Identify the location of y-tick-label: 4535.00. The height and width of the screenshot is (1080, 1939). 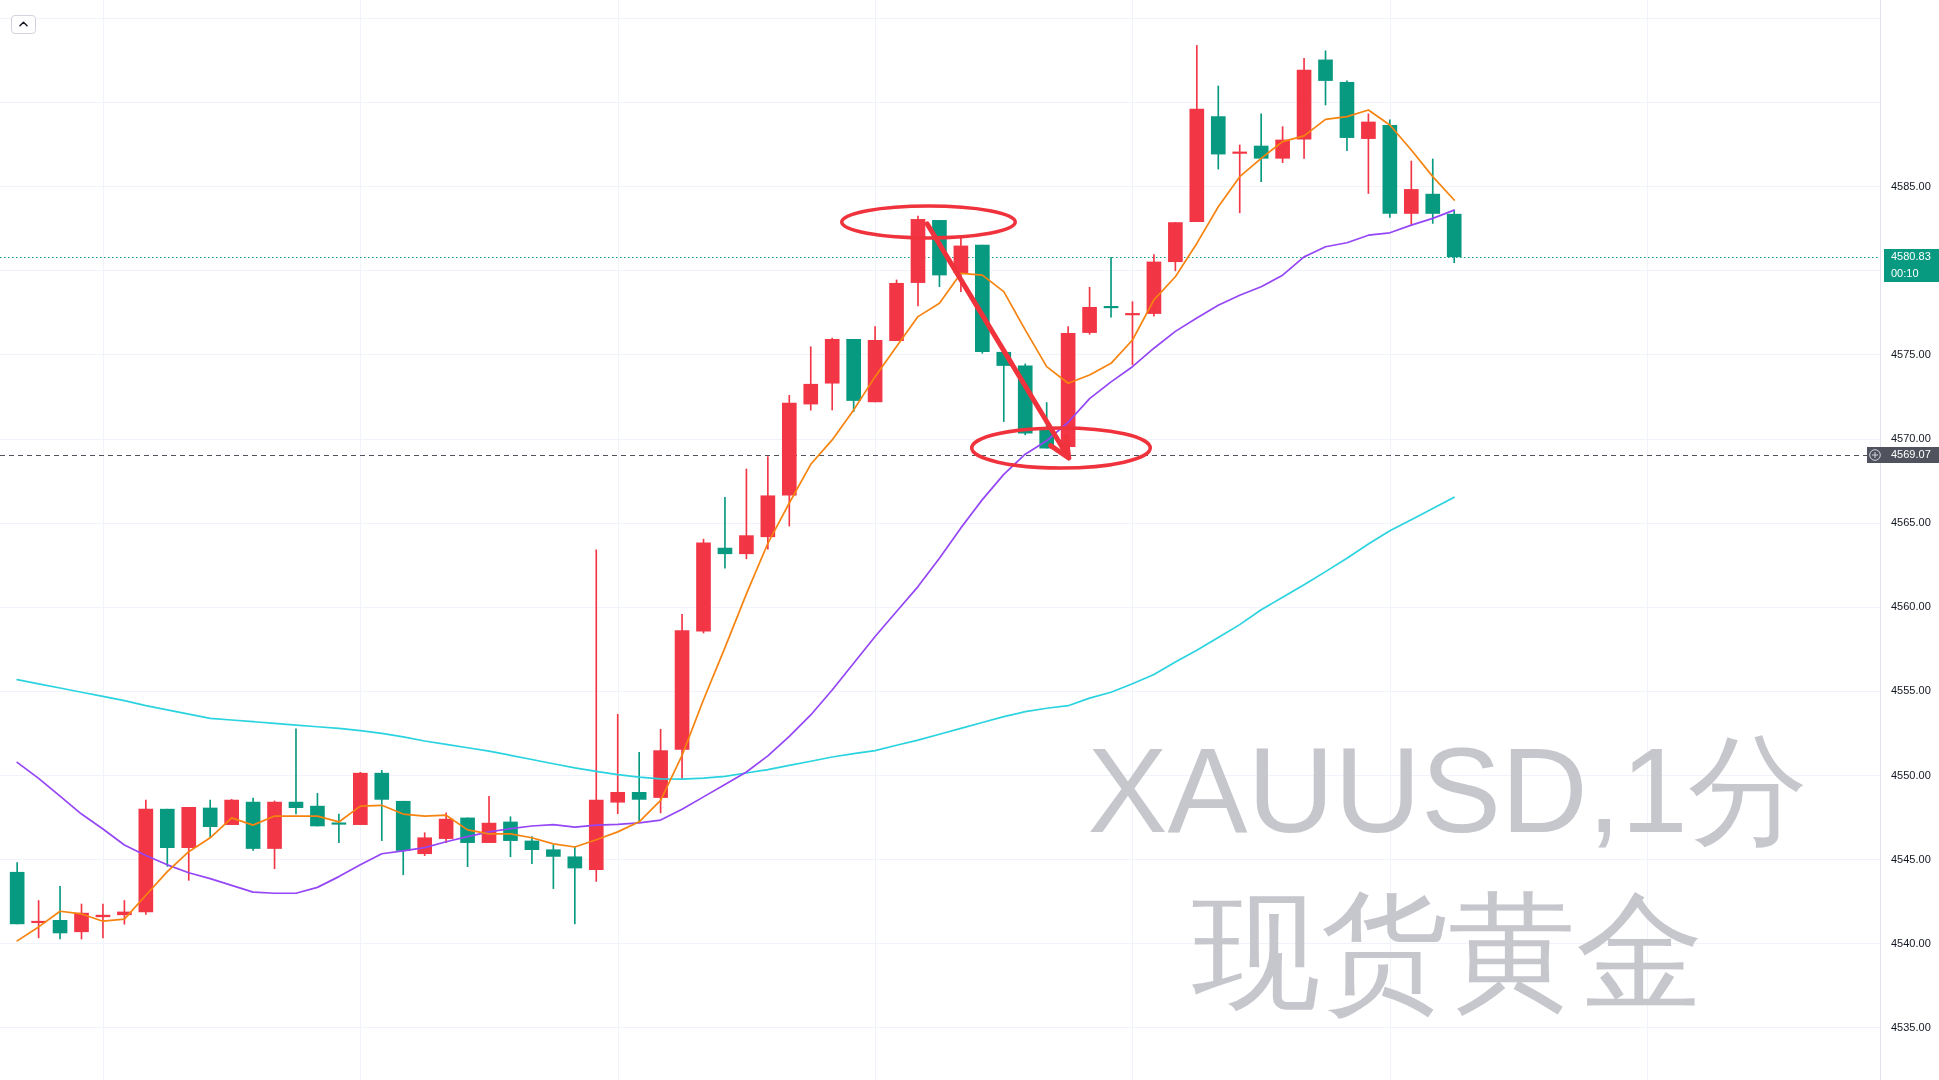
(1911, 1026).